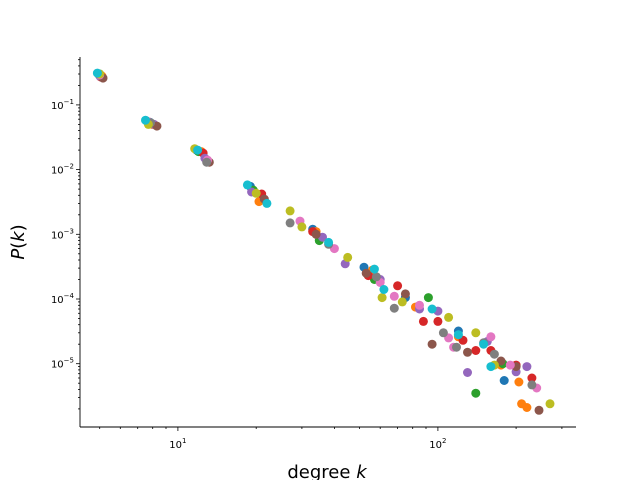 The image size is (640, 480). What do you see at coordinates (63, 299) in the screenshot?
I see `y-tick-label: 10⁻⁴` at bounding box center [63, 299].